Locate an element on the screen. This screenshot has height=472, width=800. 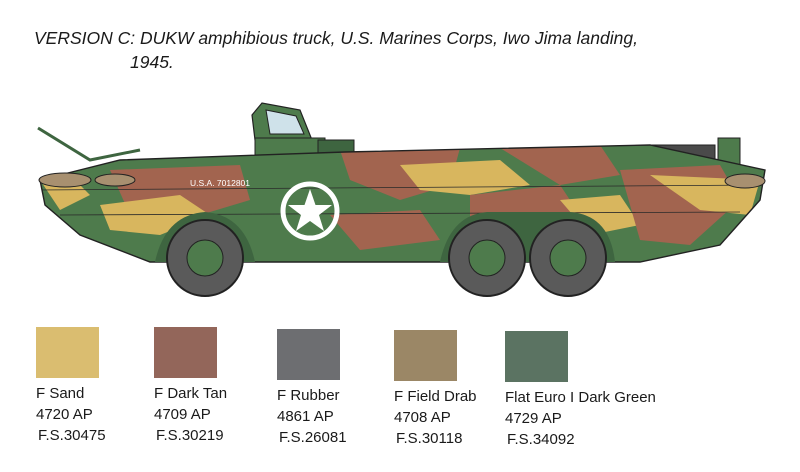
swatch-code: 4709 AP is located at coordinates (182, 414).